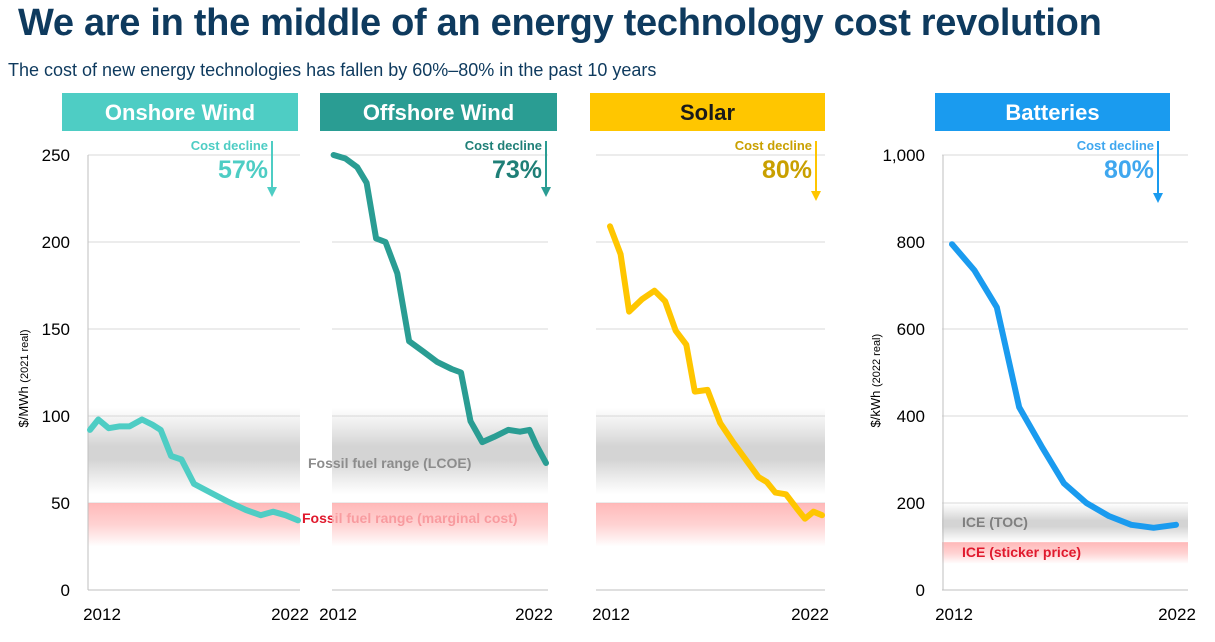 The height and width of the screenshot is (642, 1215). What do you see at coordinates (102, 614) in the screenshot?
I see `onshore-wind-x-tick-label: 2012` at bounding box center [102, 614].